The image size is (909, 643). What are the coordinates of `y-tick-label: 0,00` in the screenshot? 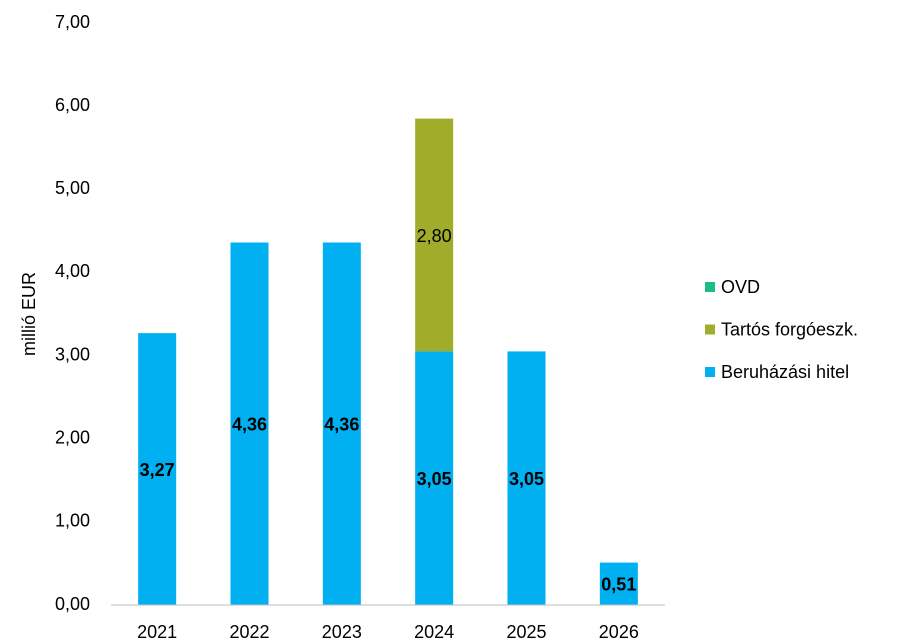 It's located at (72, 604).